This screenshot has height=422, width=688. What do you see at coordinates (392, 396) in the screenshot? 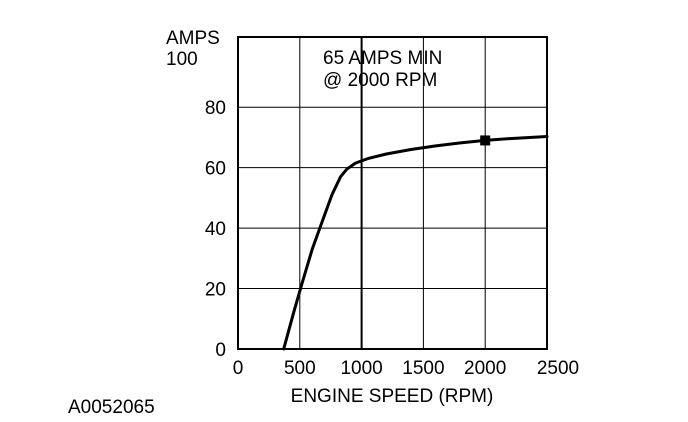
I see `x-axis-label: ENGINE SPEED (RPM)` at bounding box center [392, 396].